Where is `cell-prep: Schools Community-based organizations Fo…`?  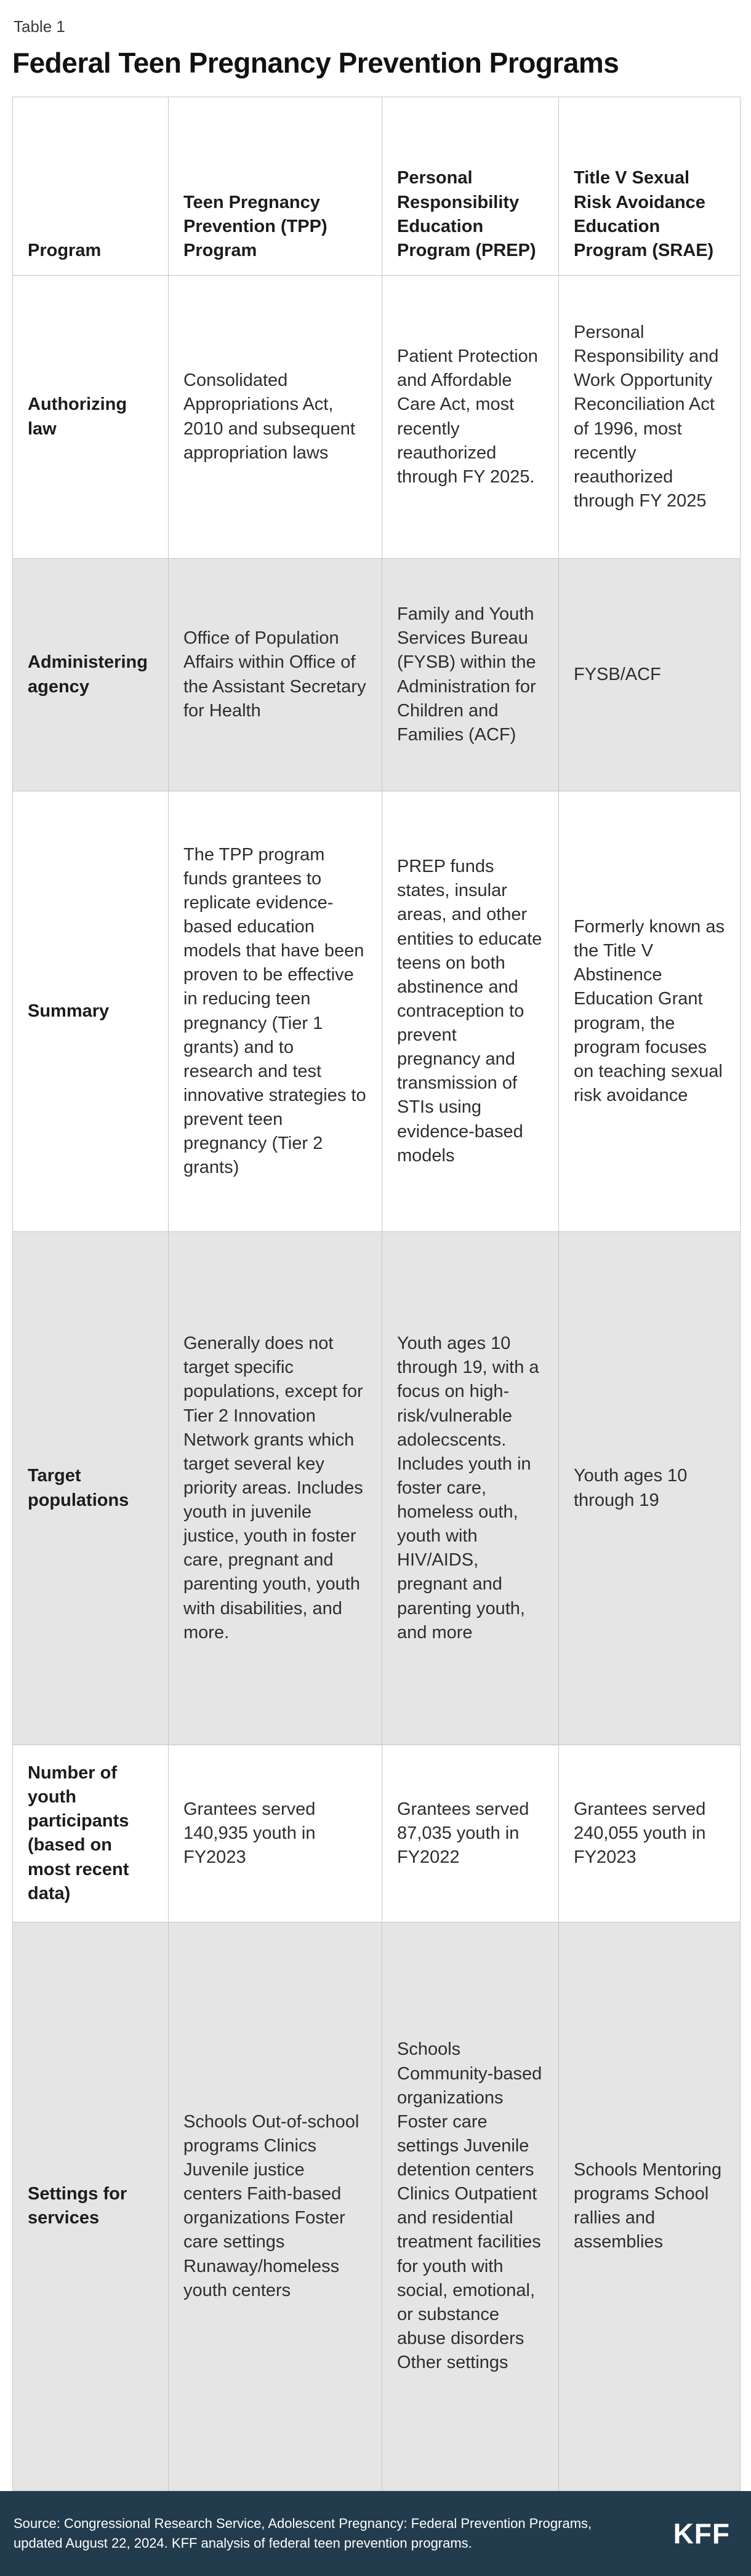 cell-prep: Schools Community-based organizations Fo… is located at coordinates (470, 2206).